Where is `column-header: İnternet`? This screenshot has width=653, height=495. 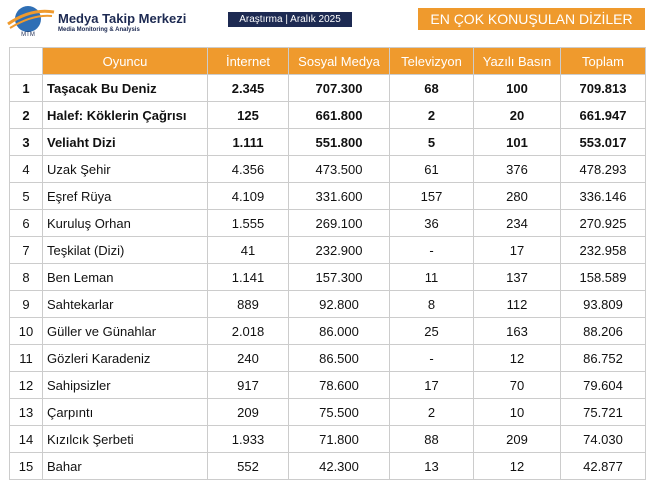 column-header: İnternet is located at coordinates (248, 61).